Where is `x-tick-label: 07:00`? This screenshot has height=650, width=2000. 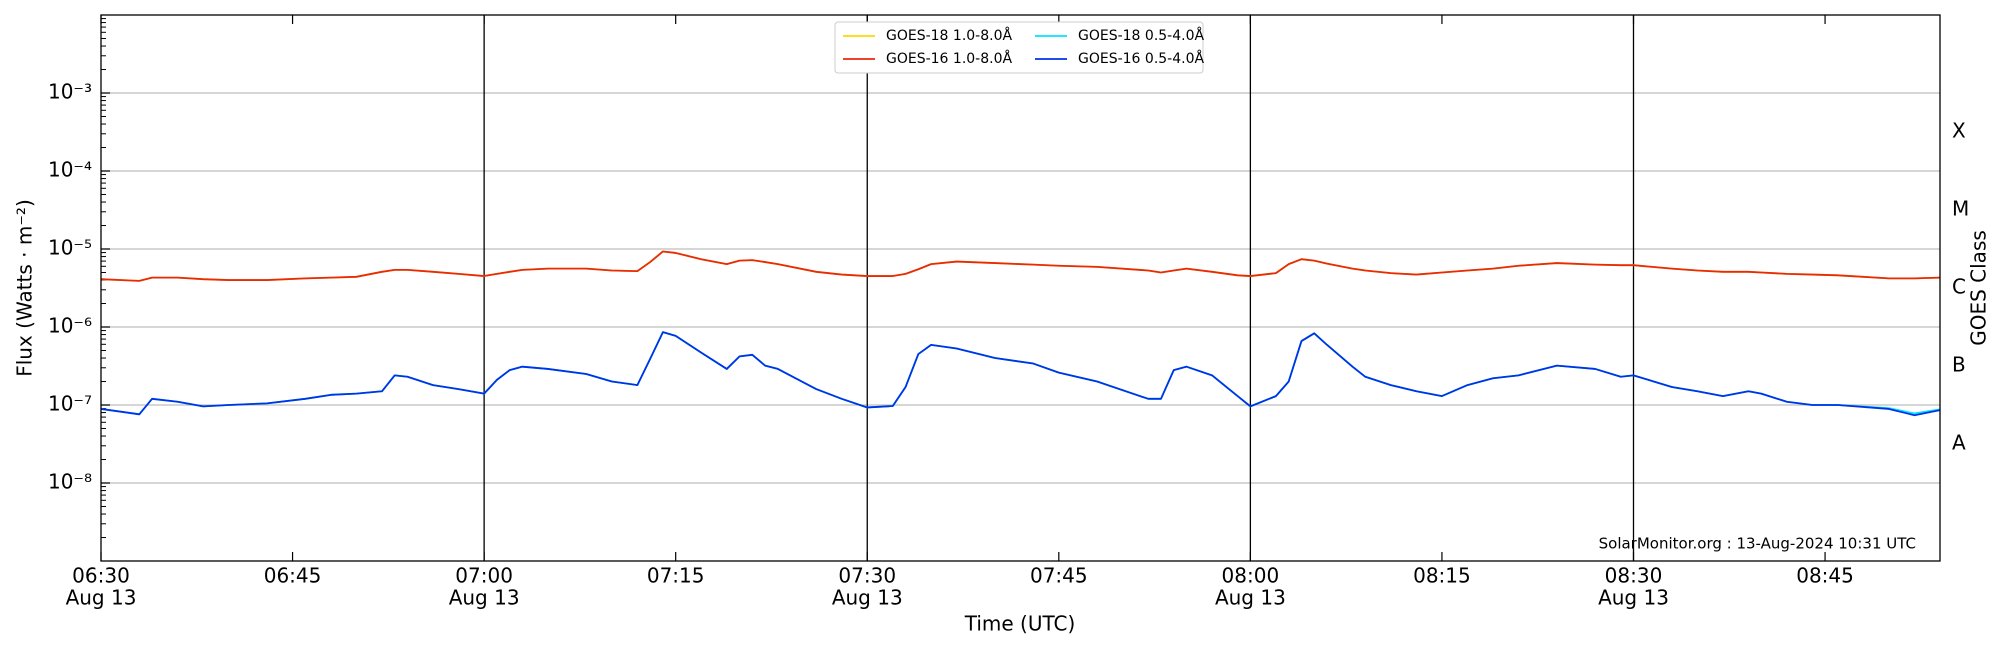 x-tick-label: 07:00 is located at coordinates (484, 576).